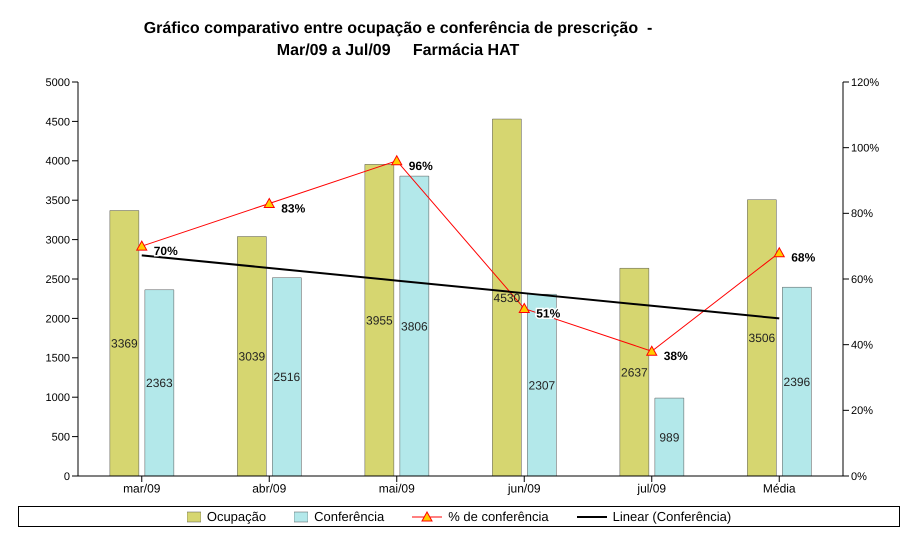 The width and height of the screenshot is (917, 544). What do you see at coordinates (862, 346) in the screenshot?
I see `y2-tick-label: 40%` at bounding box center [862, 346].